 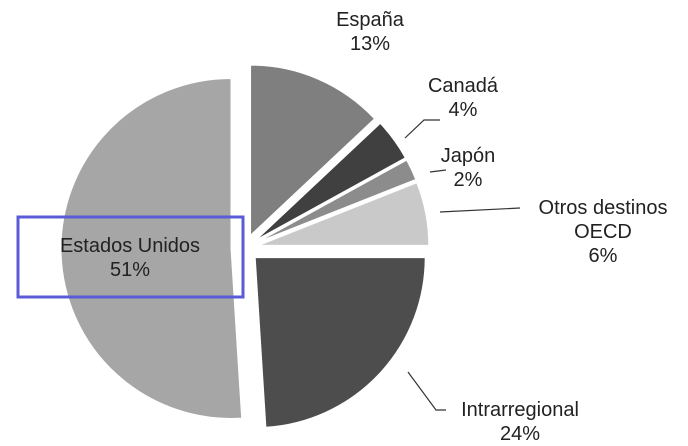 What do you see at coordinates (468, 156) in the screenshot?
I see `label-name: Japón` at bounding box center [468, 156].